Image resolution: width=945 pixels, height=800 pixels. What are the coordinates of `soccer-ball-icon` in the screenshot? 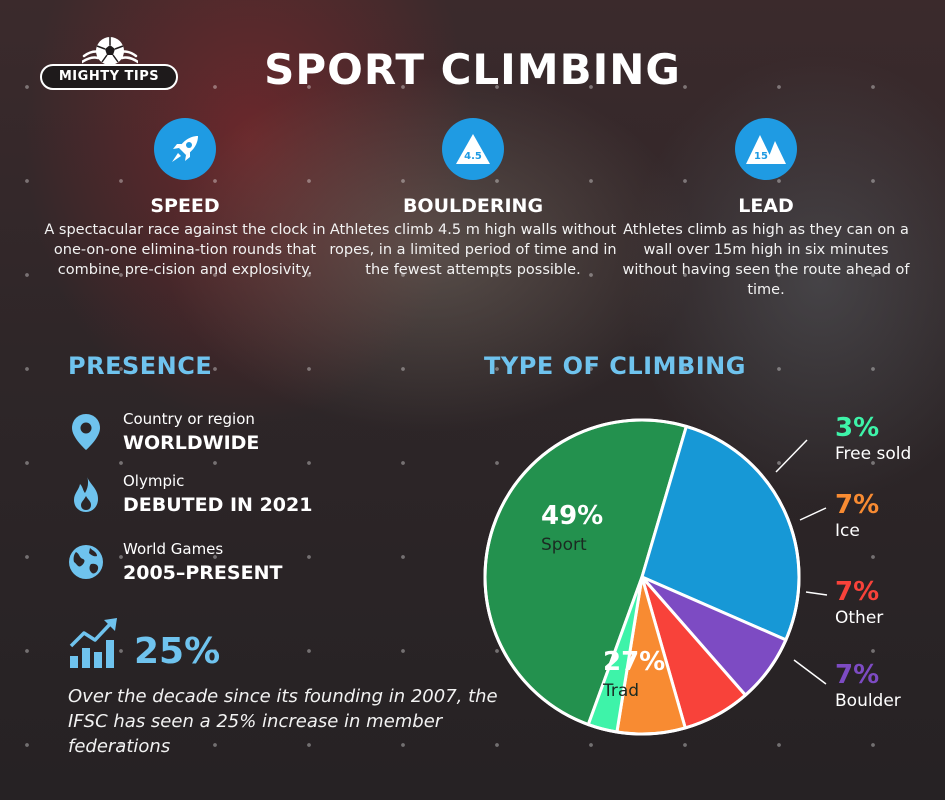 It's located at (110, 51).